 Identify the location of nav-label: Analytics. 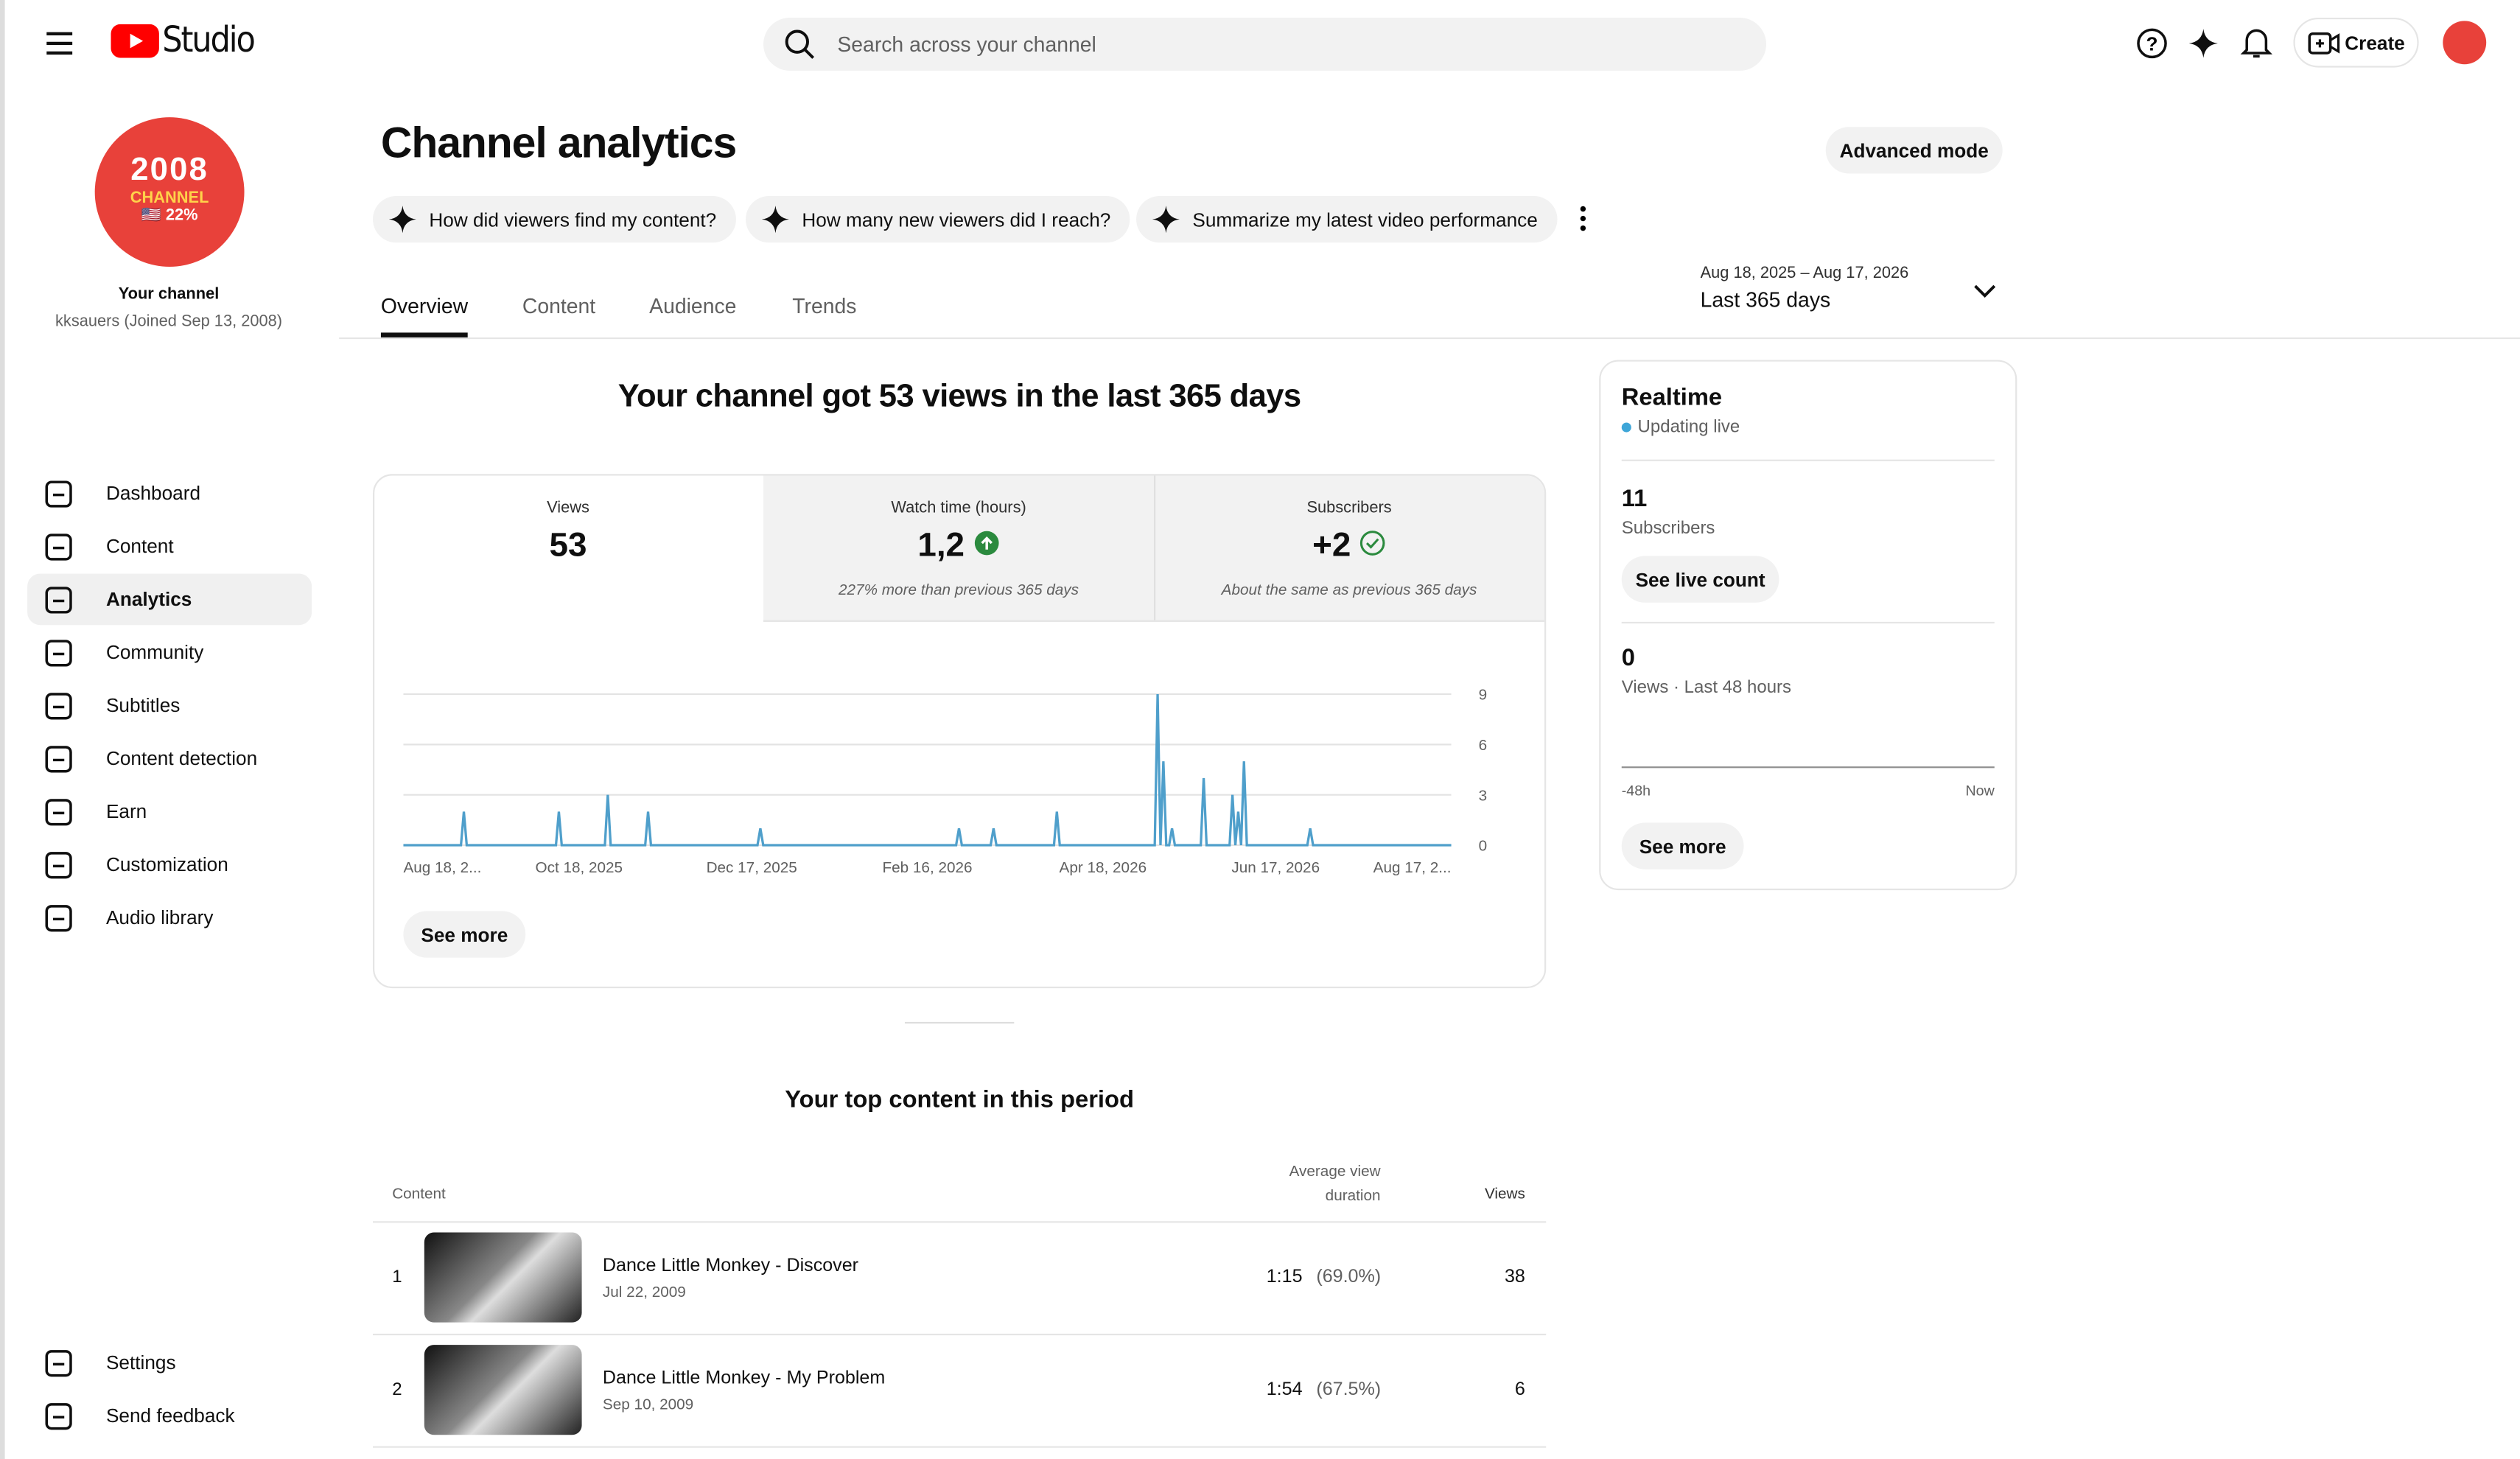
(148, 599).